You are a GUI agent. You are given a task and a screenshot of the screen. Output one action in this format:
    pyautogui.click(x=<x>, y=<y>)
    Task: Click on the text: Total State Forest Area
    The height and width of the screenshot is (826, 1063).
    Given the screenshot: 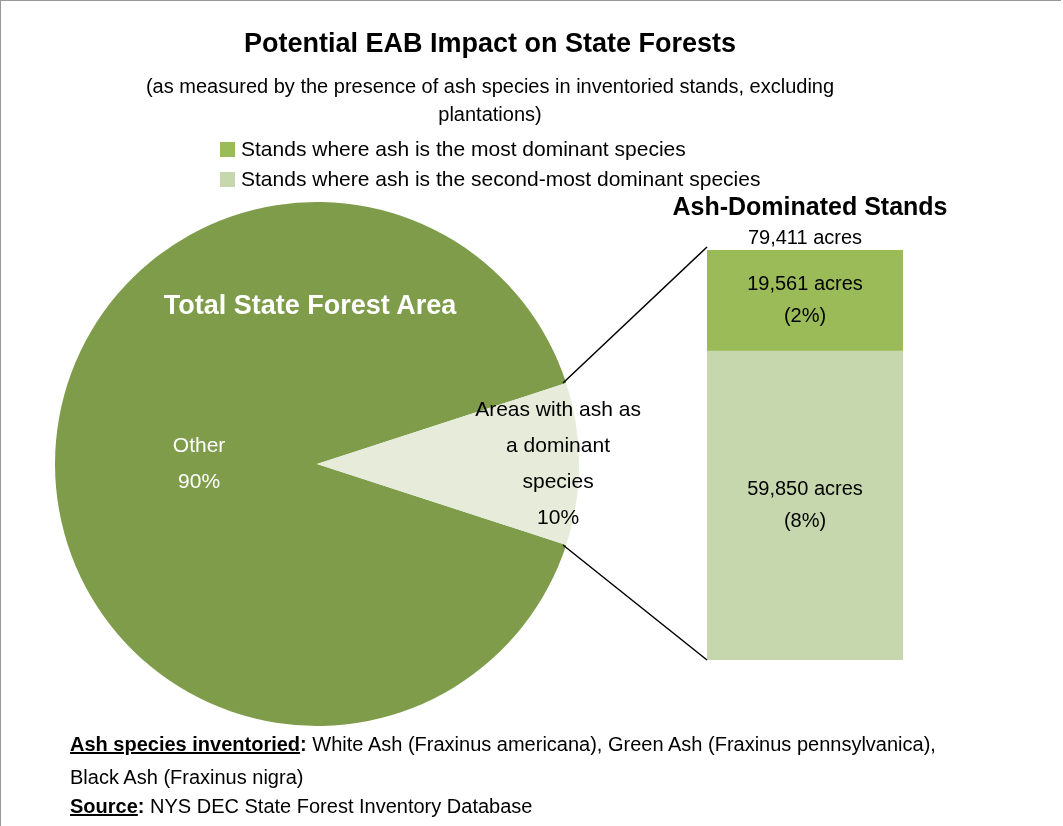 What is the action you would take?
    pyautogui.click(x=310, y=305)
    